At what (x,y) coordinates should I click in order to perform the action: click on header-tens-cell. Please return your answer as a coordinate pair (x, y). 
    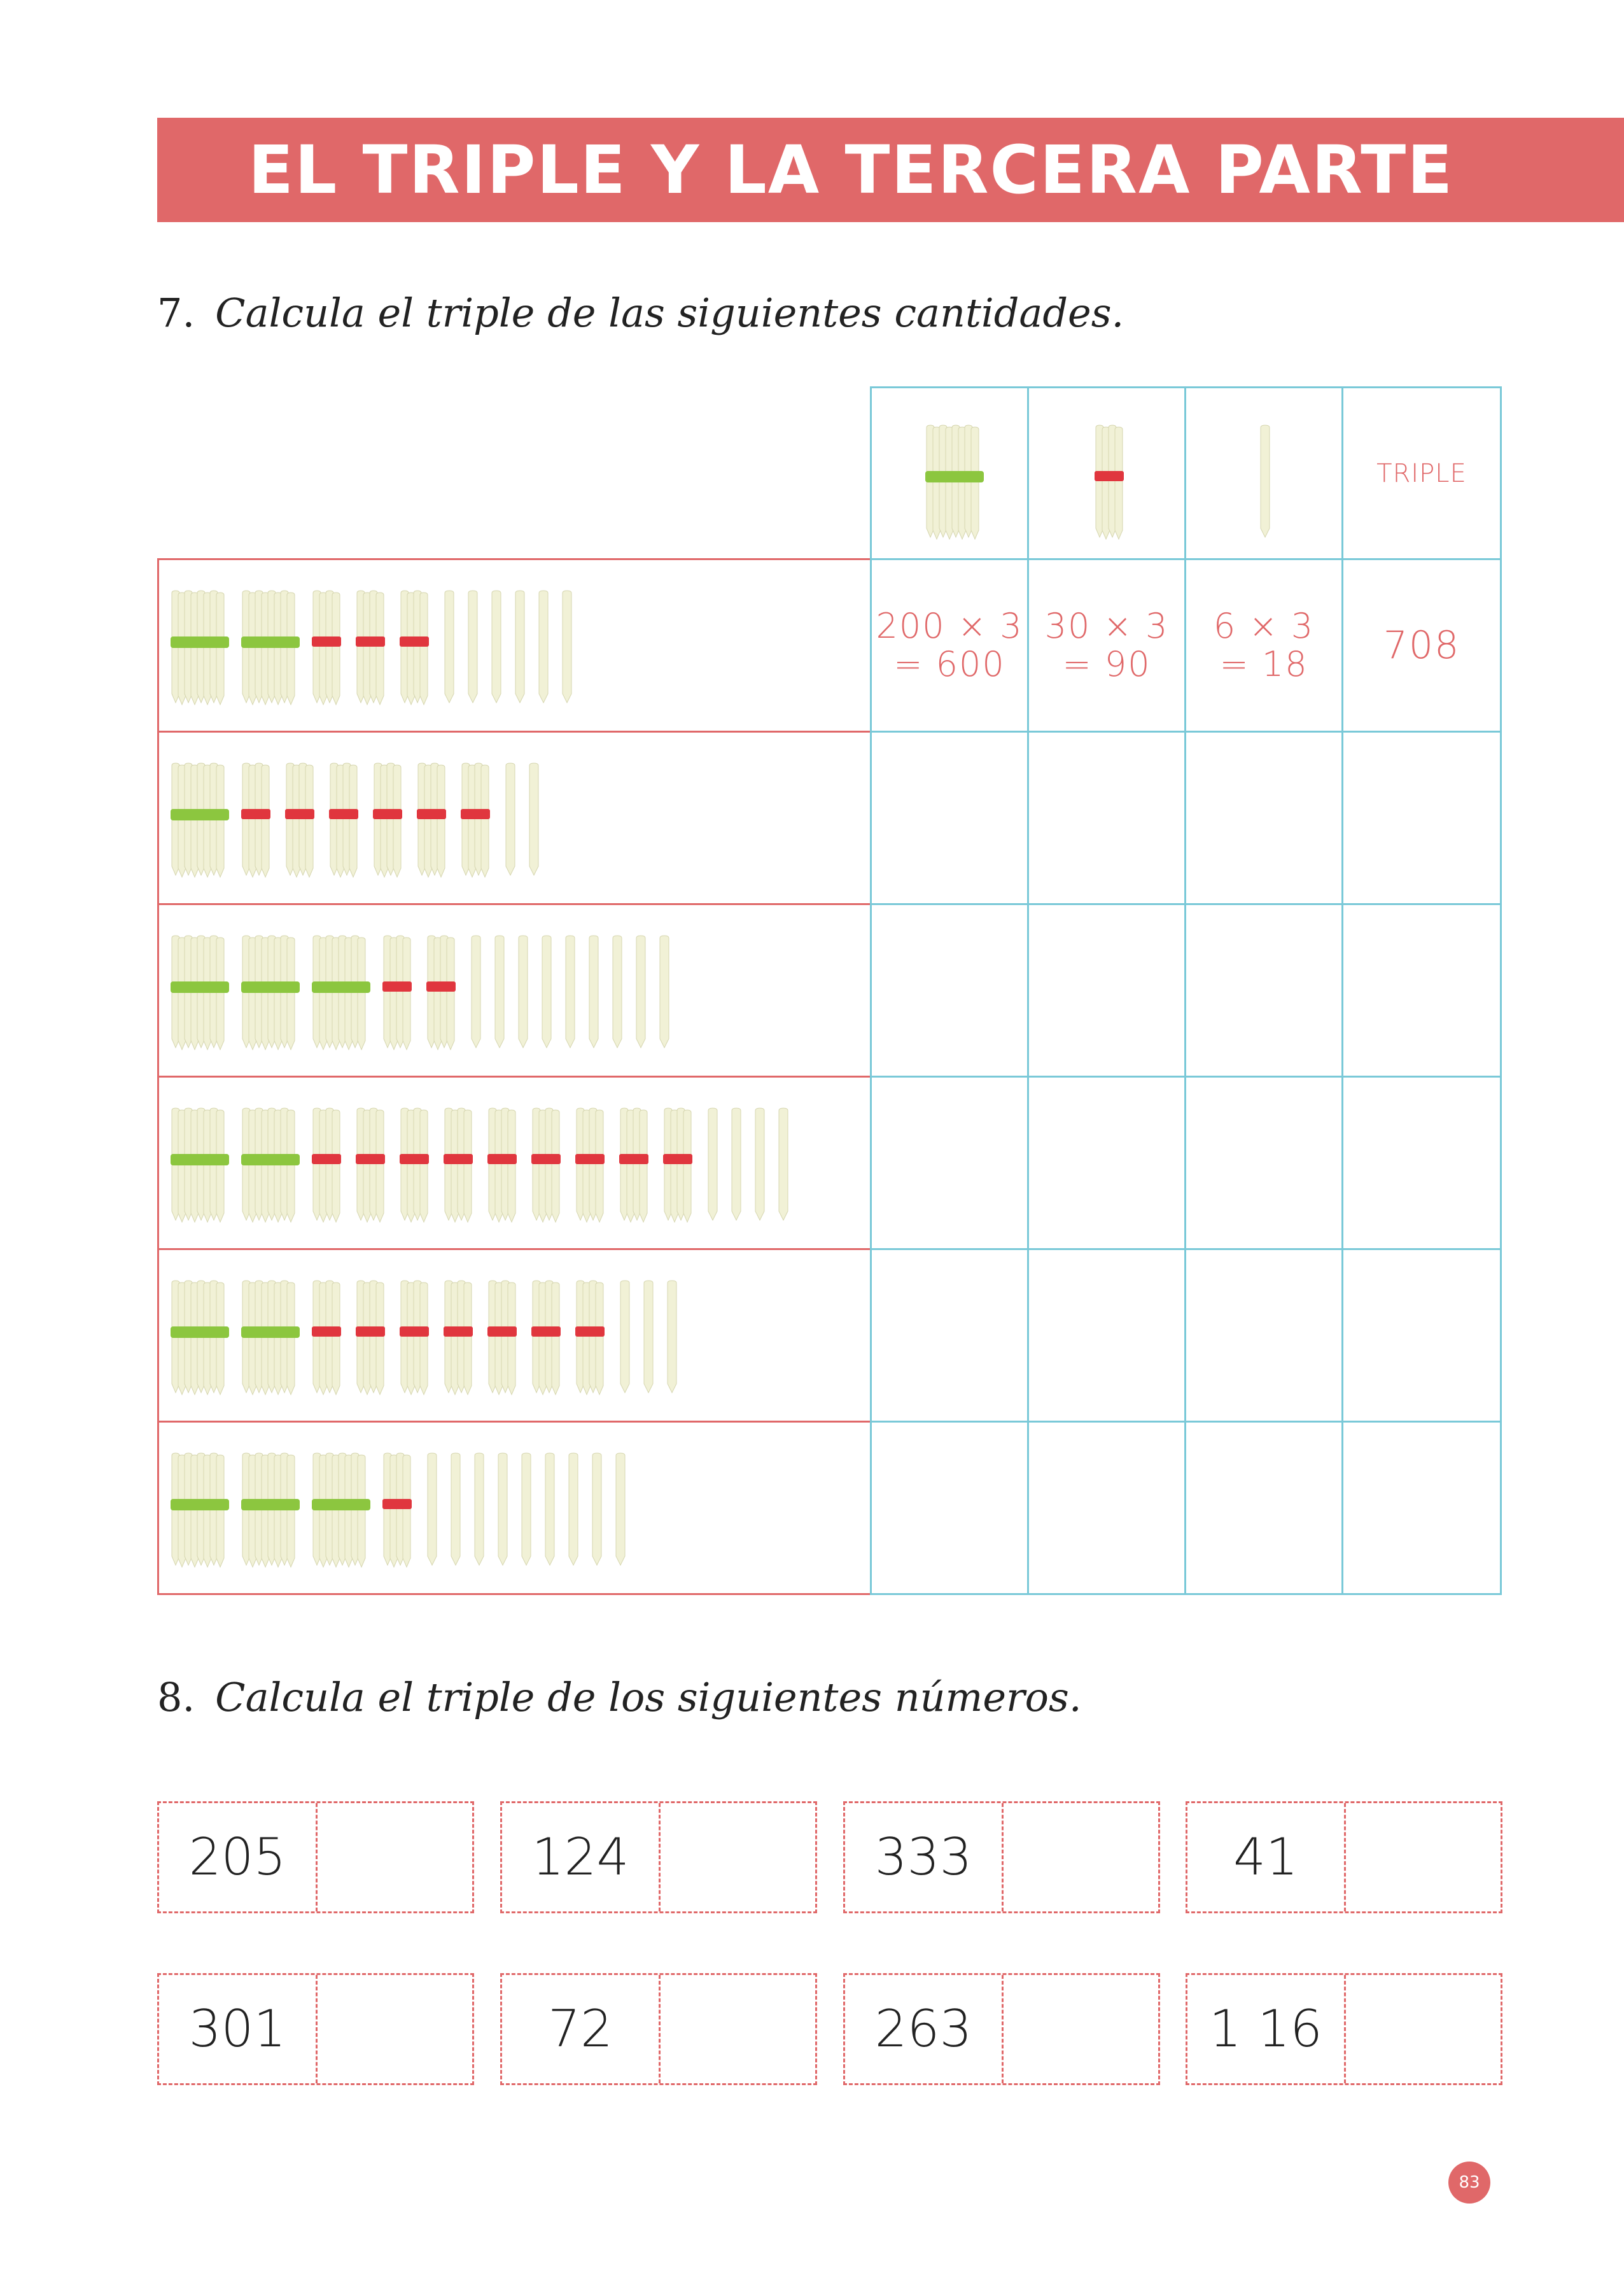
    Looking at the image, I should click on (1106, 473).